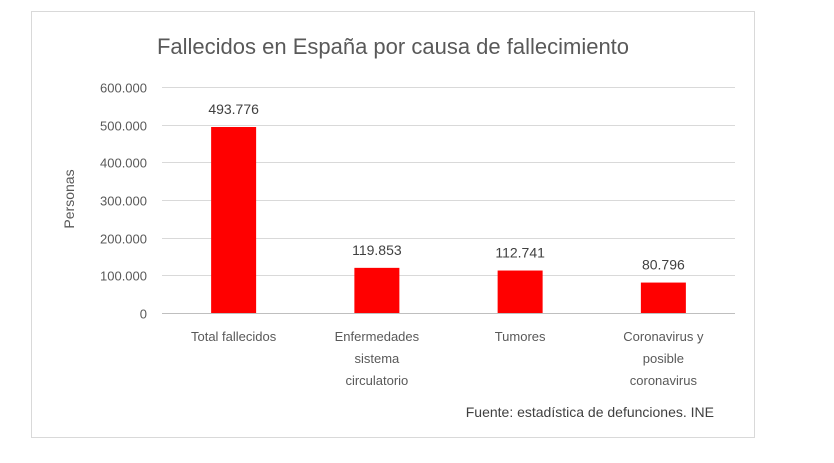  I want to click on source-note: Fuente: estadística de defunciones. INE, so click(590, 412).